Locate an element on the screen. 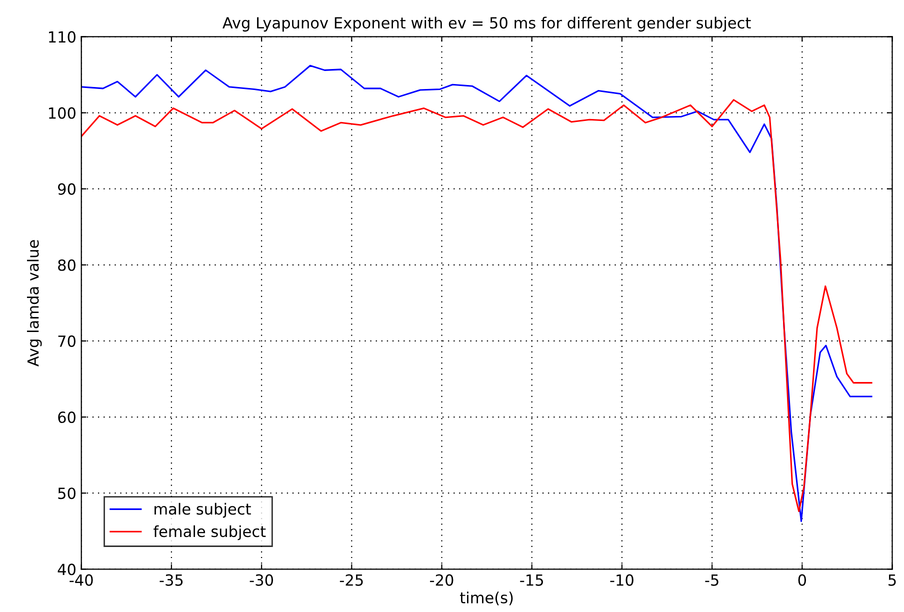  x-tick-label: -10 is located at coordinates (622, 580).